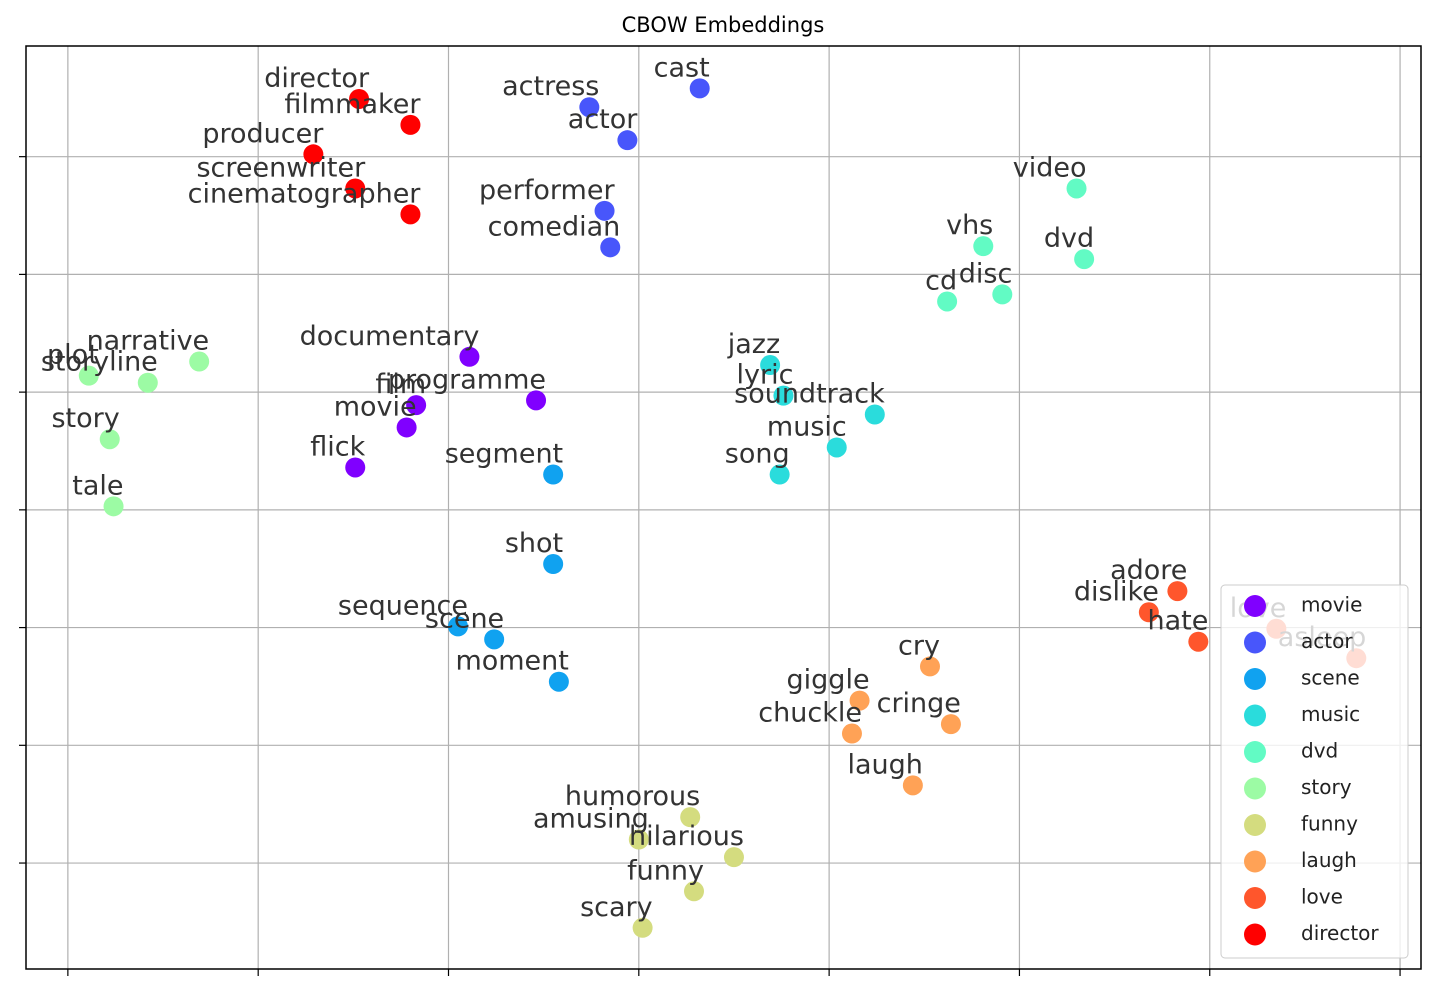 This screenshot has width=1435, height=992. I want to click on point-label: music, so click(807, 426).